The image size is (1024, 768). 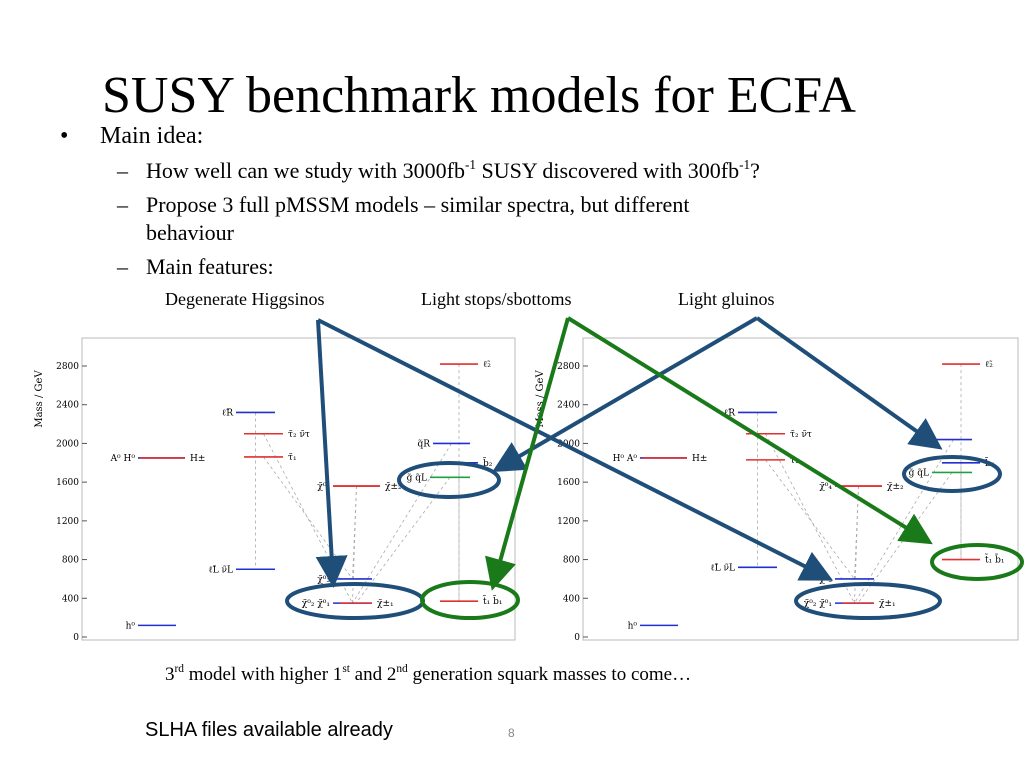 I want to click on sup: st, so click(x=346, y=669).